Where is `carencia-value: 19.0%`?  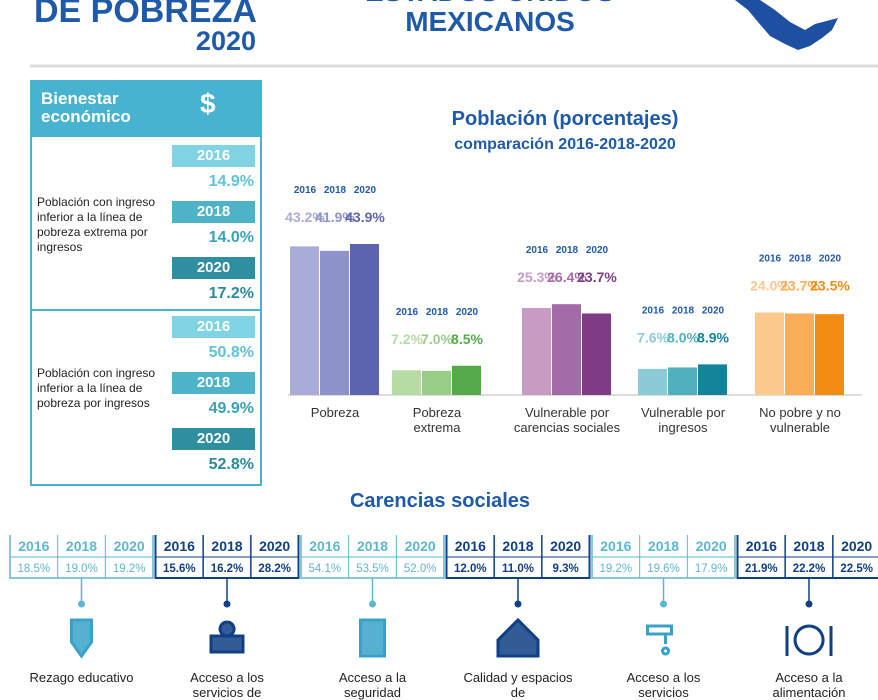 carencia-value: 19.0% is located at coordinates (81, 569).